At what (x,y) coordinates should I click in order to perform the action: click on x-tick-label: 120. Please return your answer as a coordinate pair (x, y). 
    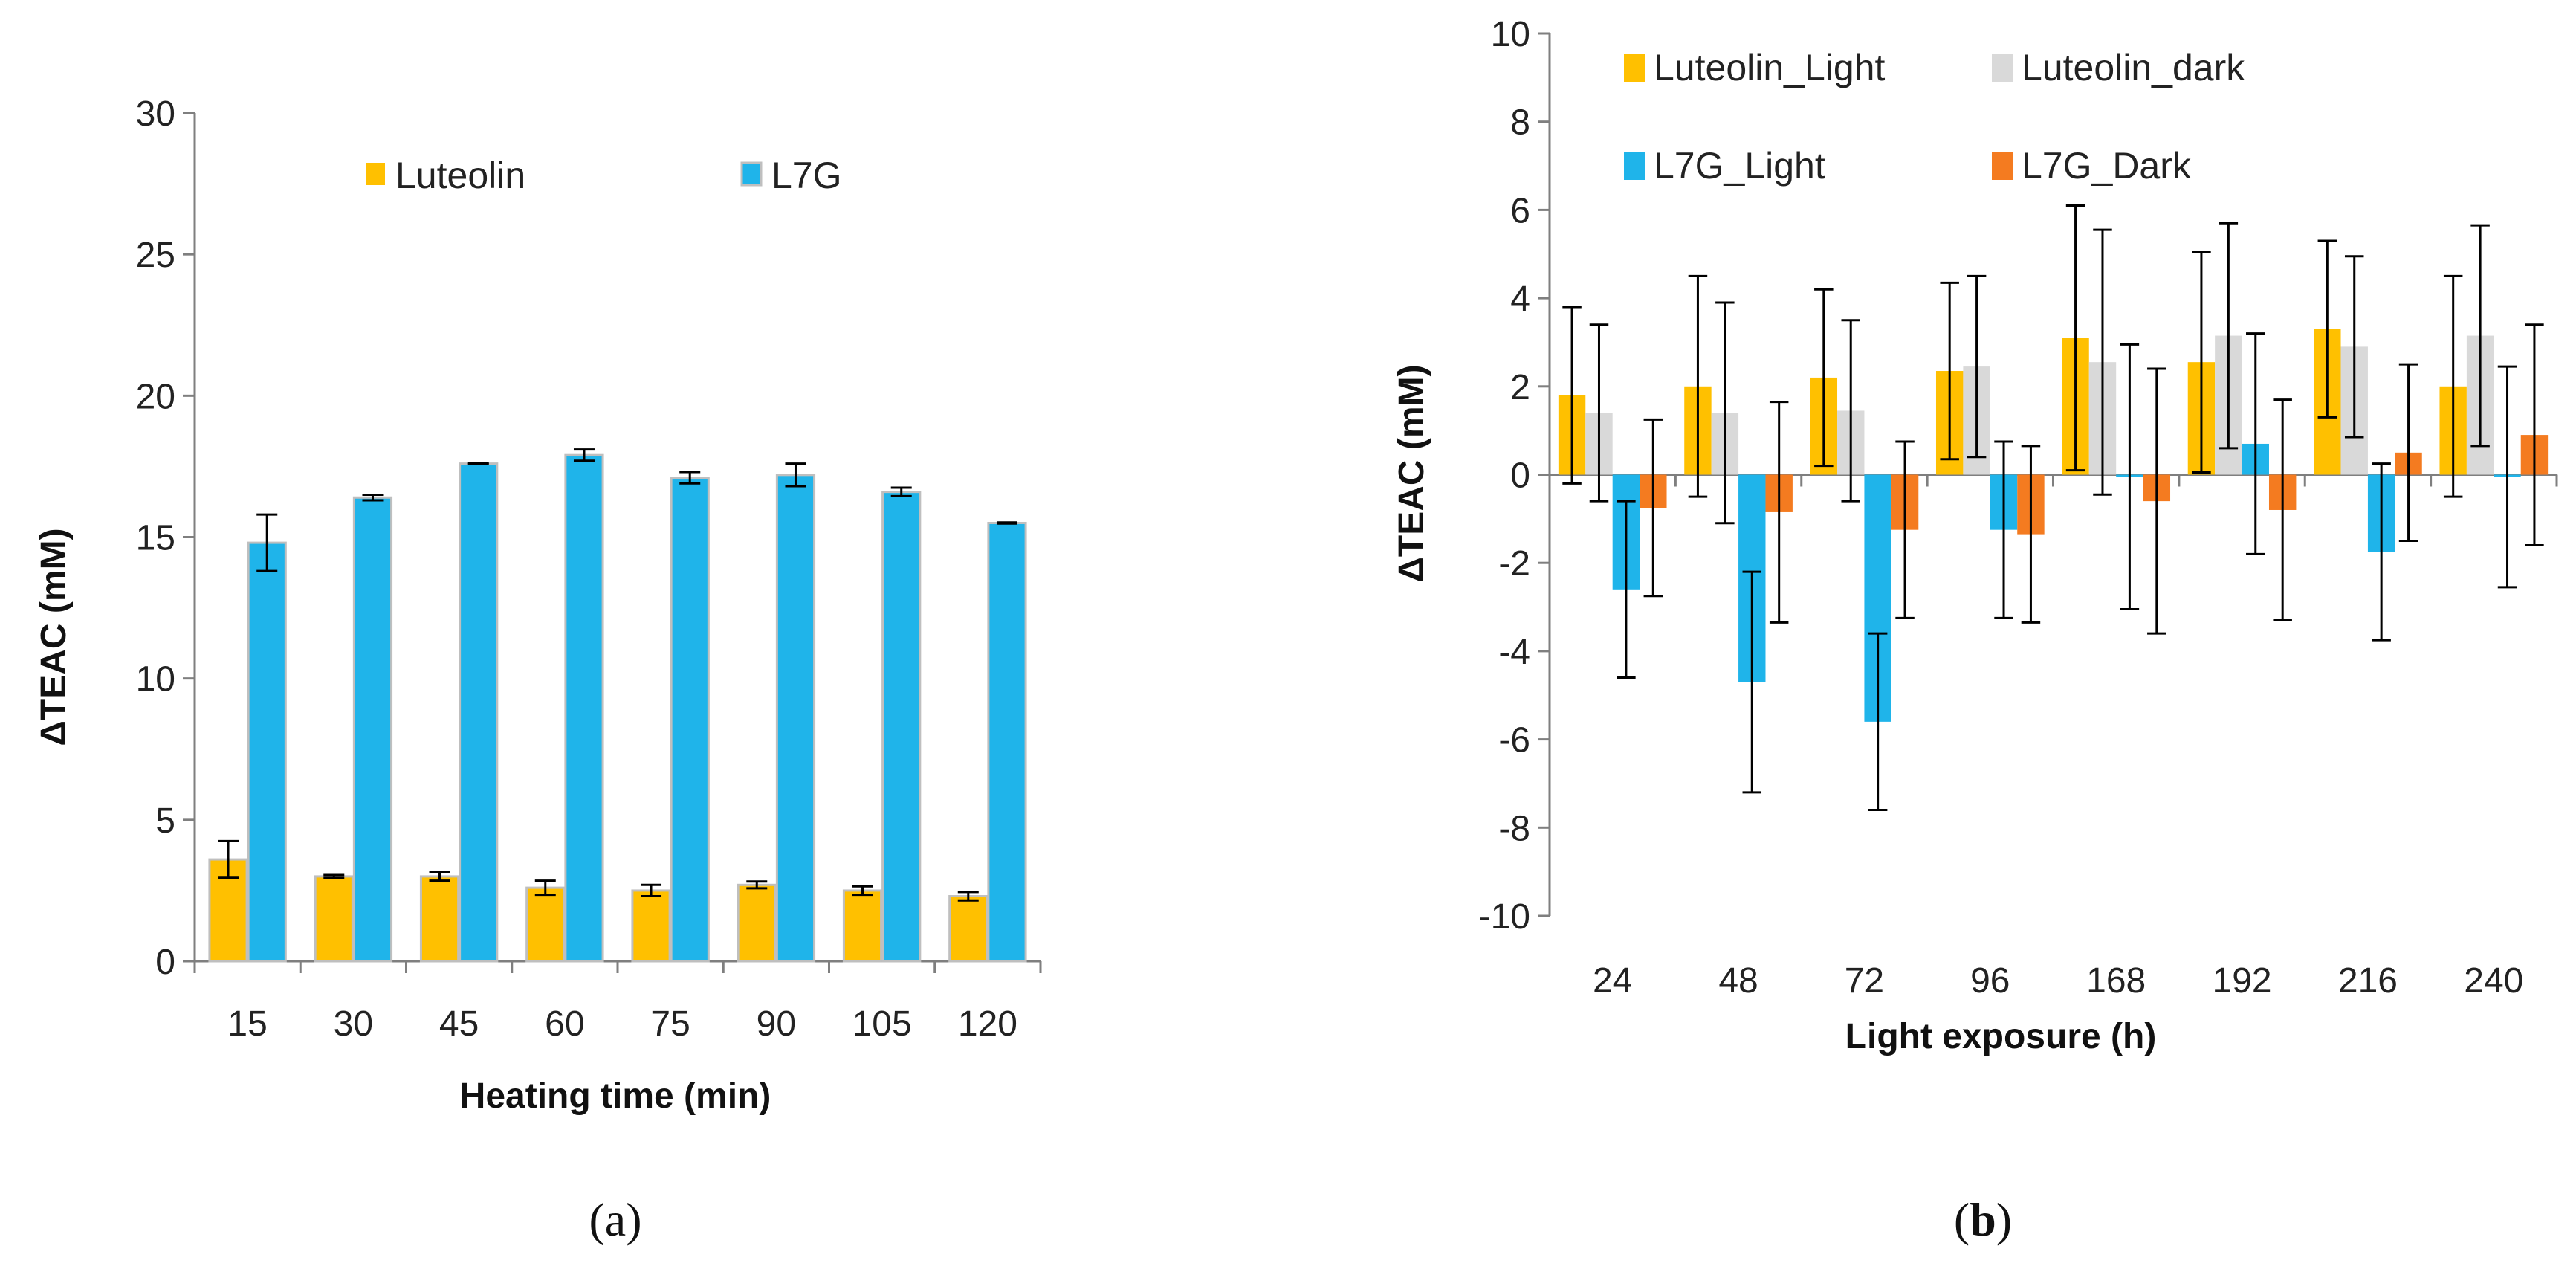
    Looking at the image, I should click on (987, 1024).